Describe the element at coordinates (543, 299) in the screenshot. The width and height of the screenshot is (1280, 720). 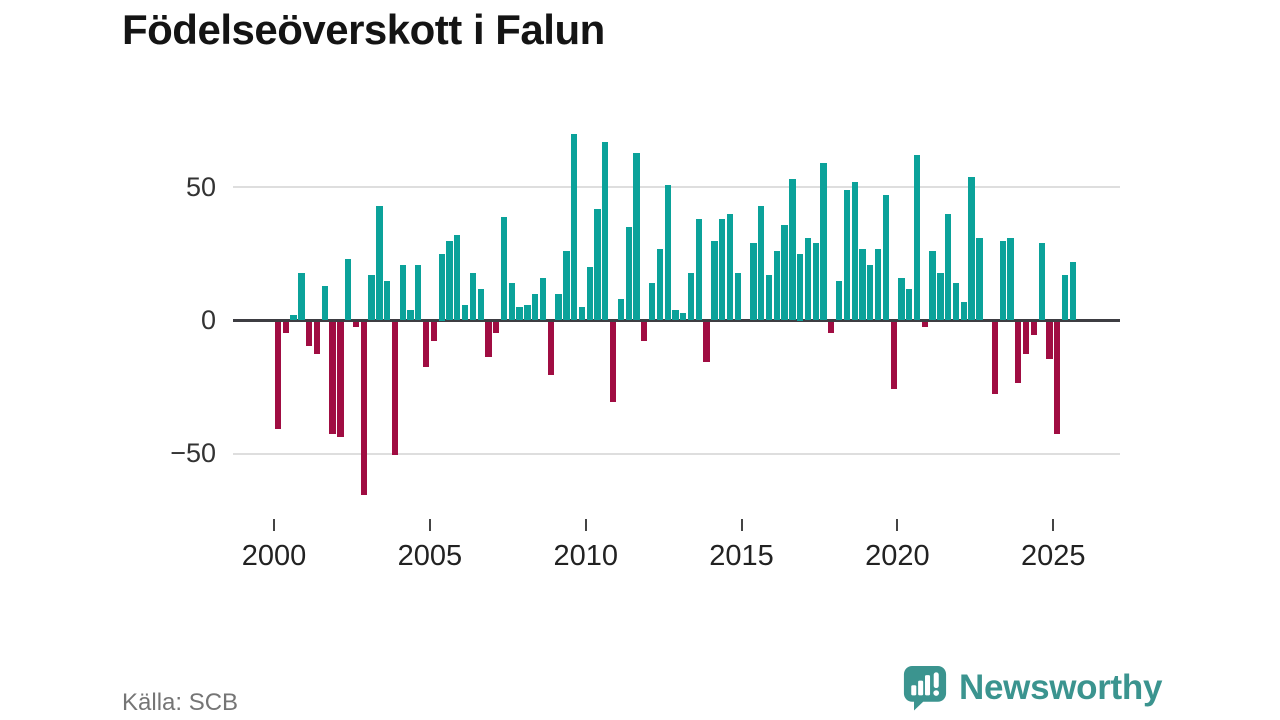
I see `bar-2008-Q3` at that location.